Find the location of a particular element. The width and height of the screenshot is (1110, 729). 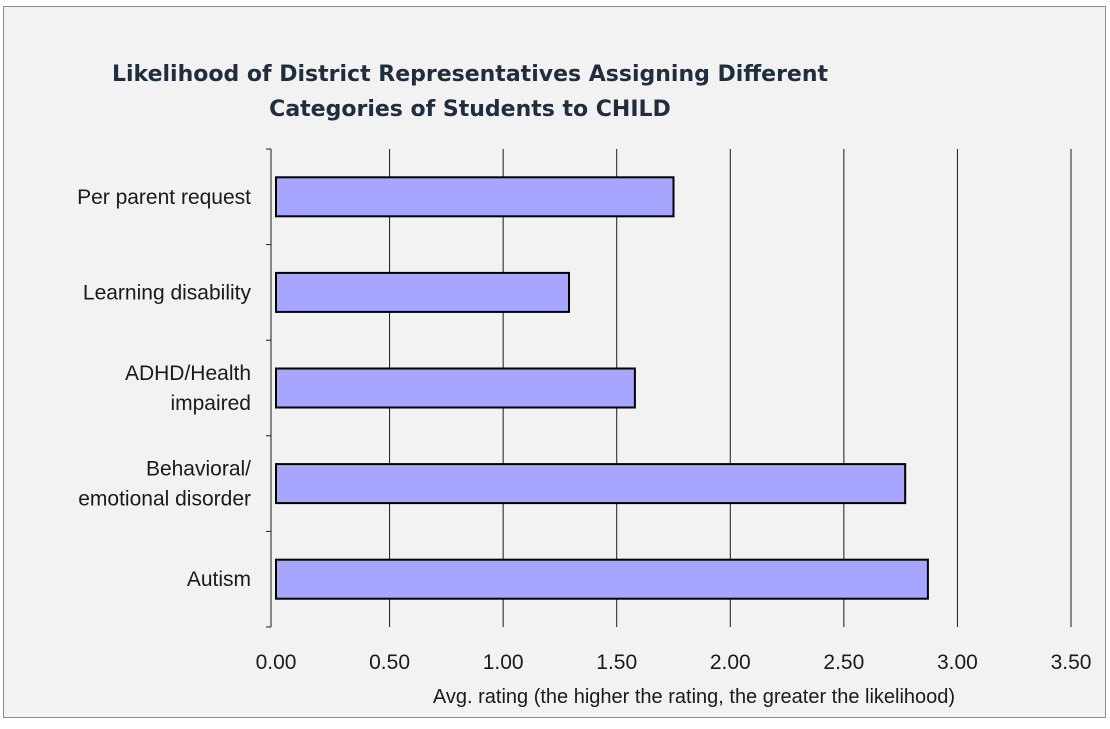

x-tick-label: 0.50 is located at coordinates (389, 662).